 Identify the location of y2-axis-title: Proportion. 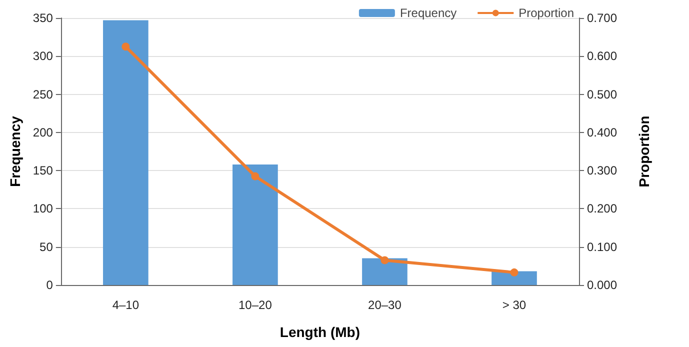
(644, 152).